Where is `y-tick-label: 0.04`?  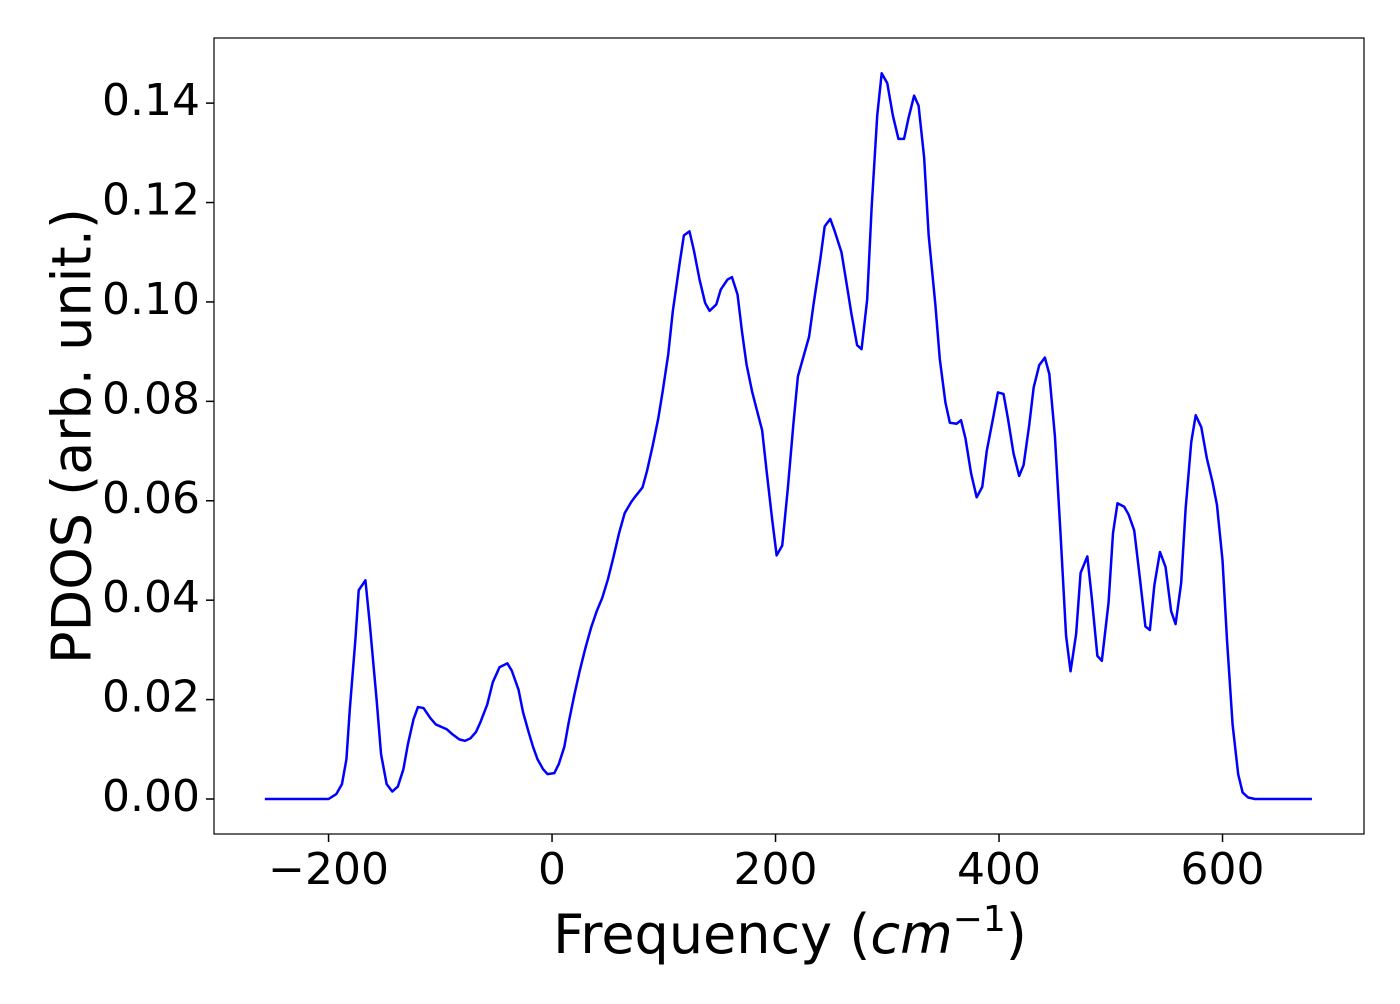
y-tick-label: 0.04 is located at coordinates (151, 597).